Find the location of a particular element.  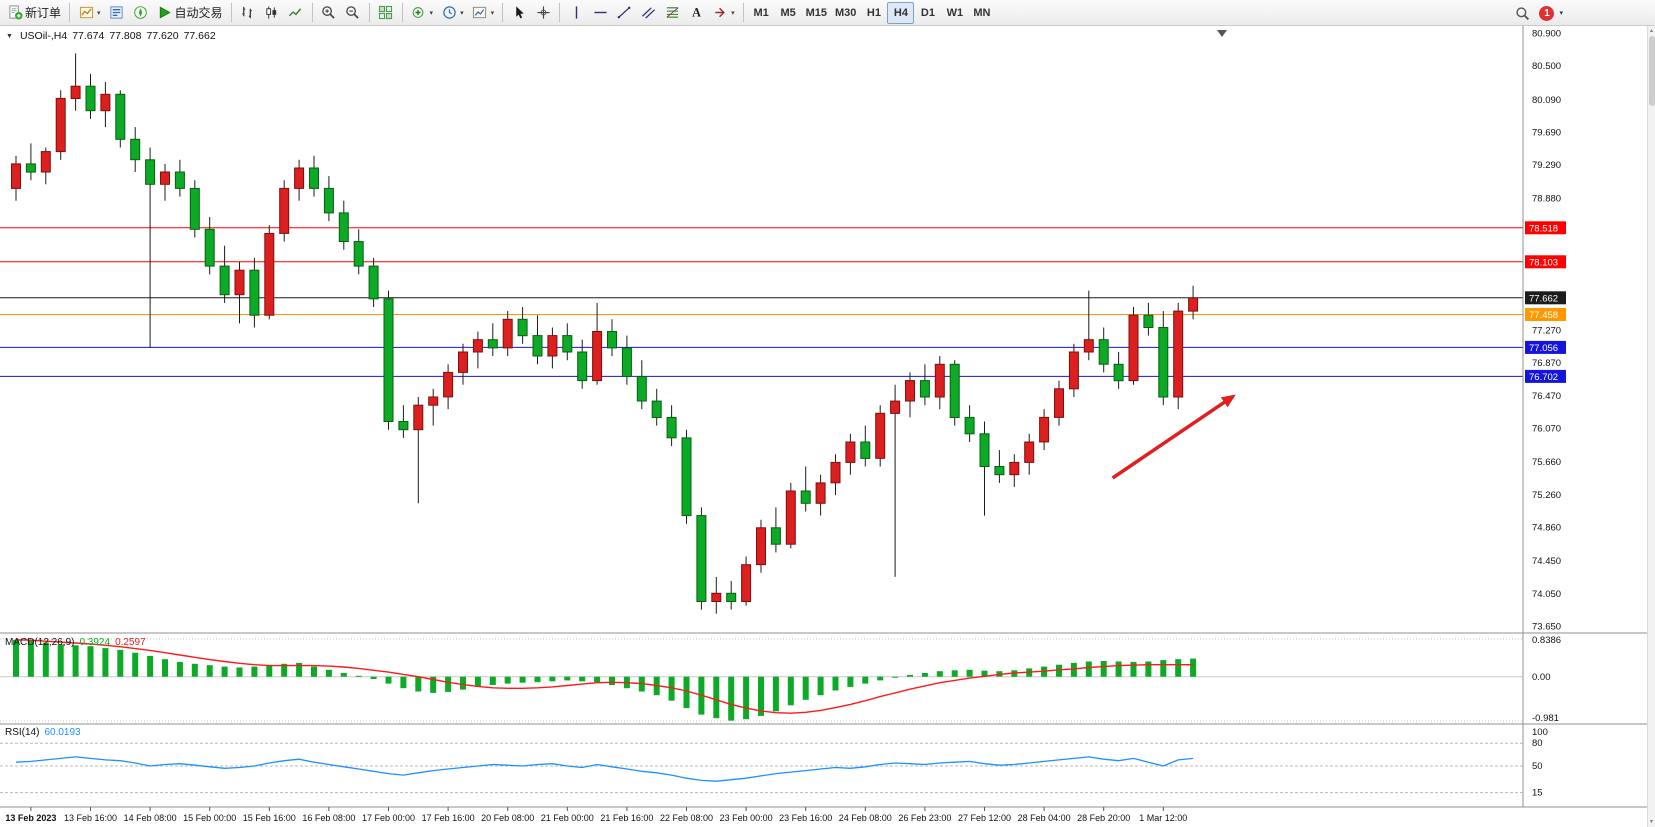

periods-button: ▾ is located at coordinates (452, 13).